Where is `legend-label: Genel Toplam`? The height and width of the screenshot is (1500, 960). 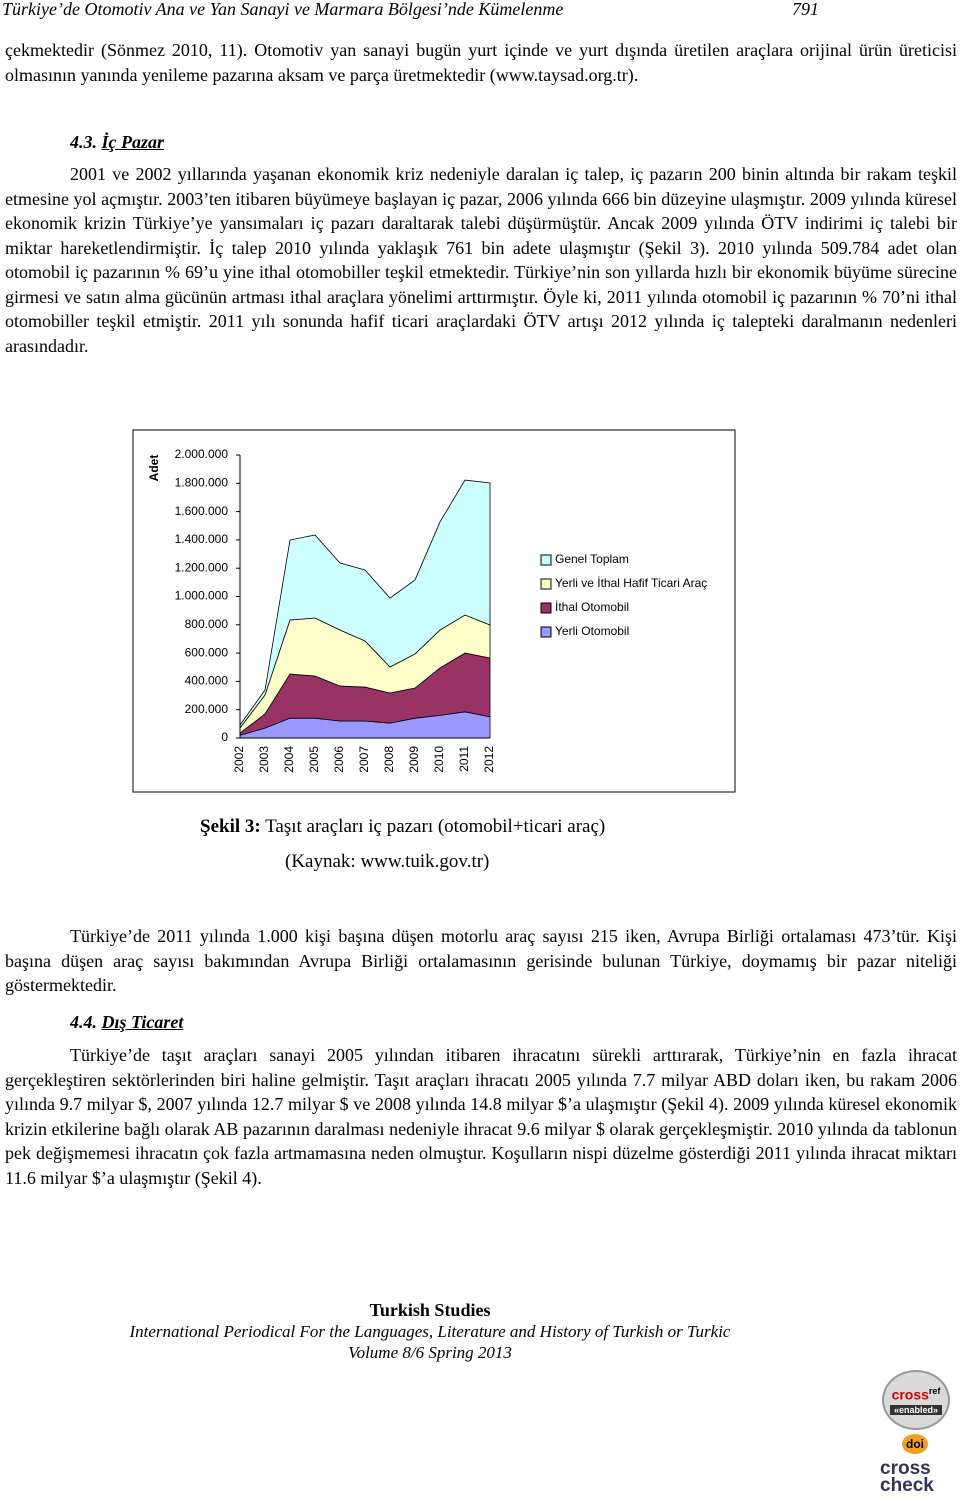 legend-label: Genel Toplam is located at coordinates (592, 559).